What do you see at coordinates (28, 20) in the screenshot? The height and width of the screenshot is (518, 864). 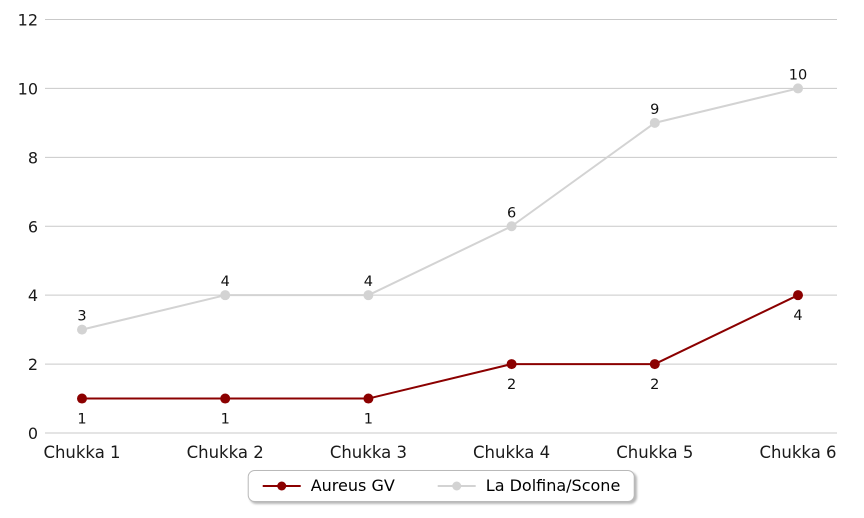 I see `y-tick-label: 12` at bounding box center [28, 20].